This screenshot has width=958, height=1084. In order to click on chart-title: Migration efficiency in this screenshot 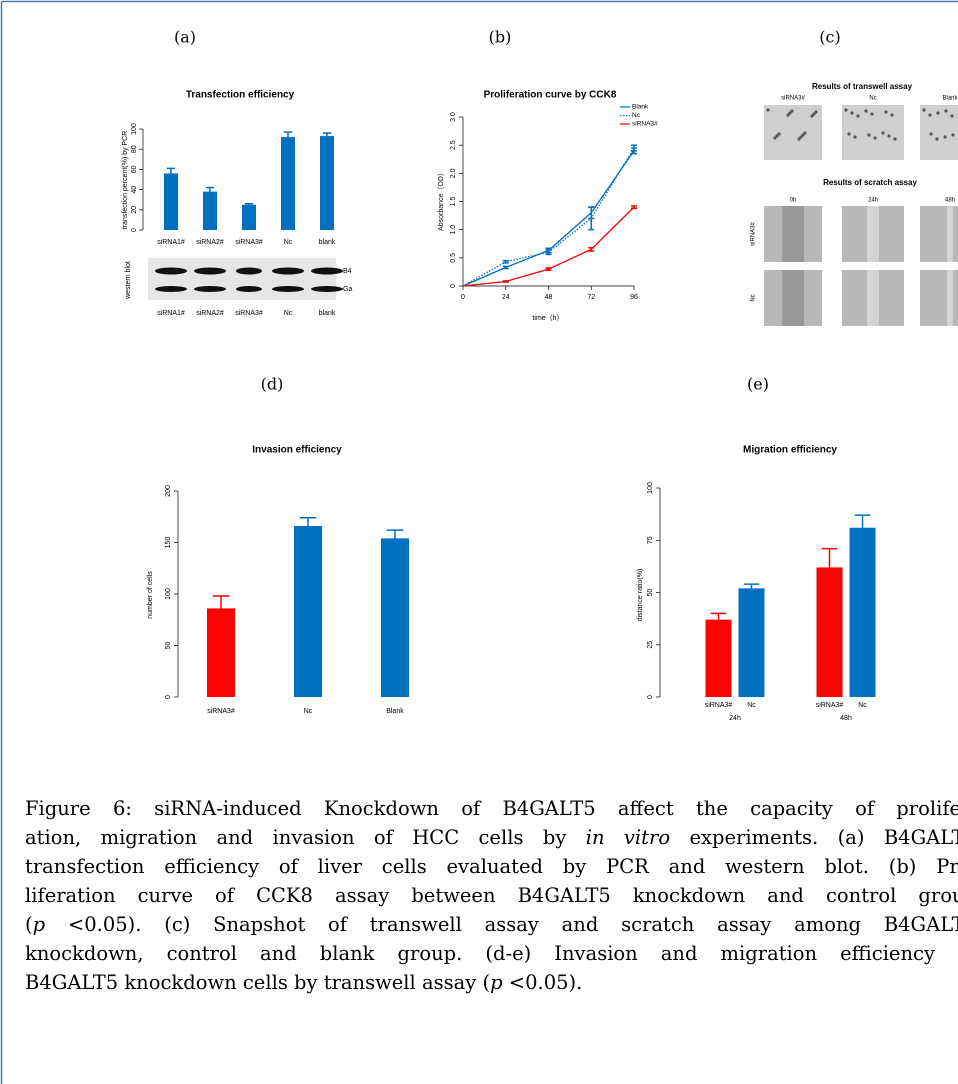, I will do `click(790, 450)`.